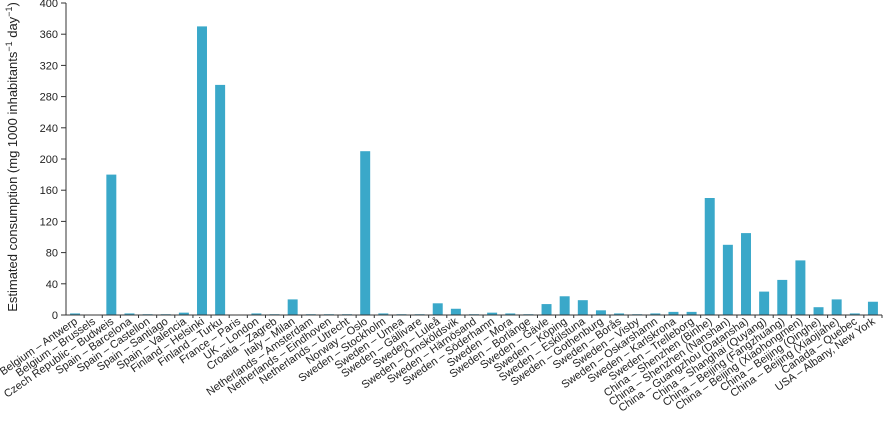 Image resolution: width=886 pixels, height=446 pixels. Describe the element at coordinates (52, 285) in the screenshot. I see `y-tick-label: 40` at that location.